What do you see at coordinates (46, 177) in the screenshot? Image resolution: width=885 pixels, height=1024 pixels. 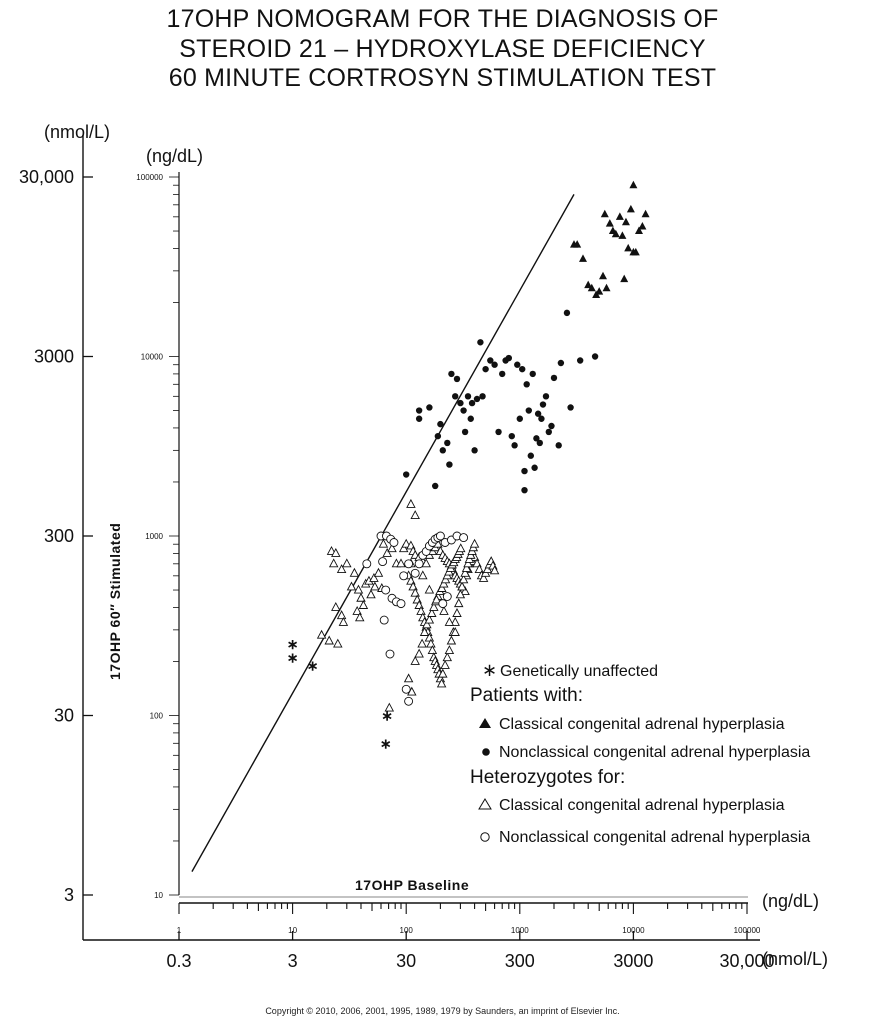 I see `y-tick-label-nmol: 30,000` at bounding box center [46, 177].